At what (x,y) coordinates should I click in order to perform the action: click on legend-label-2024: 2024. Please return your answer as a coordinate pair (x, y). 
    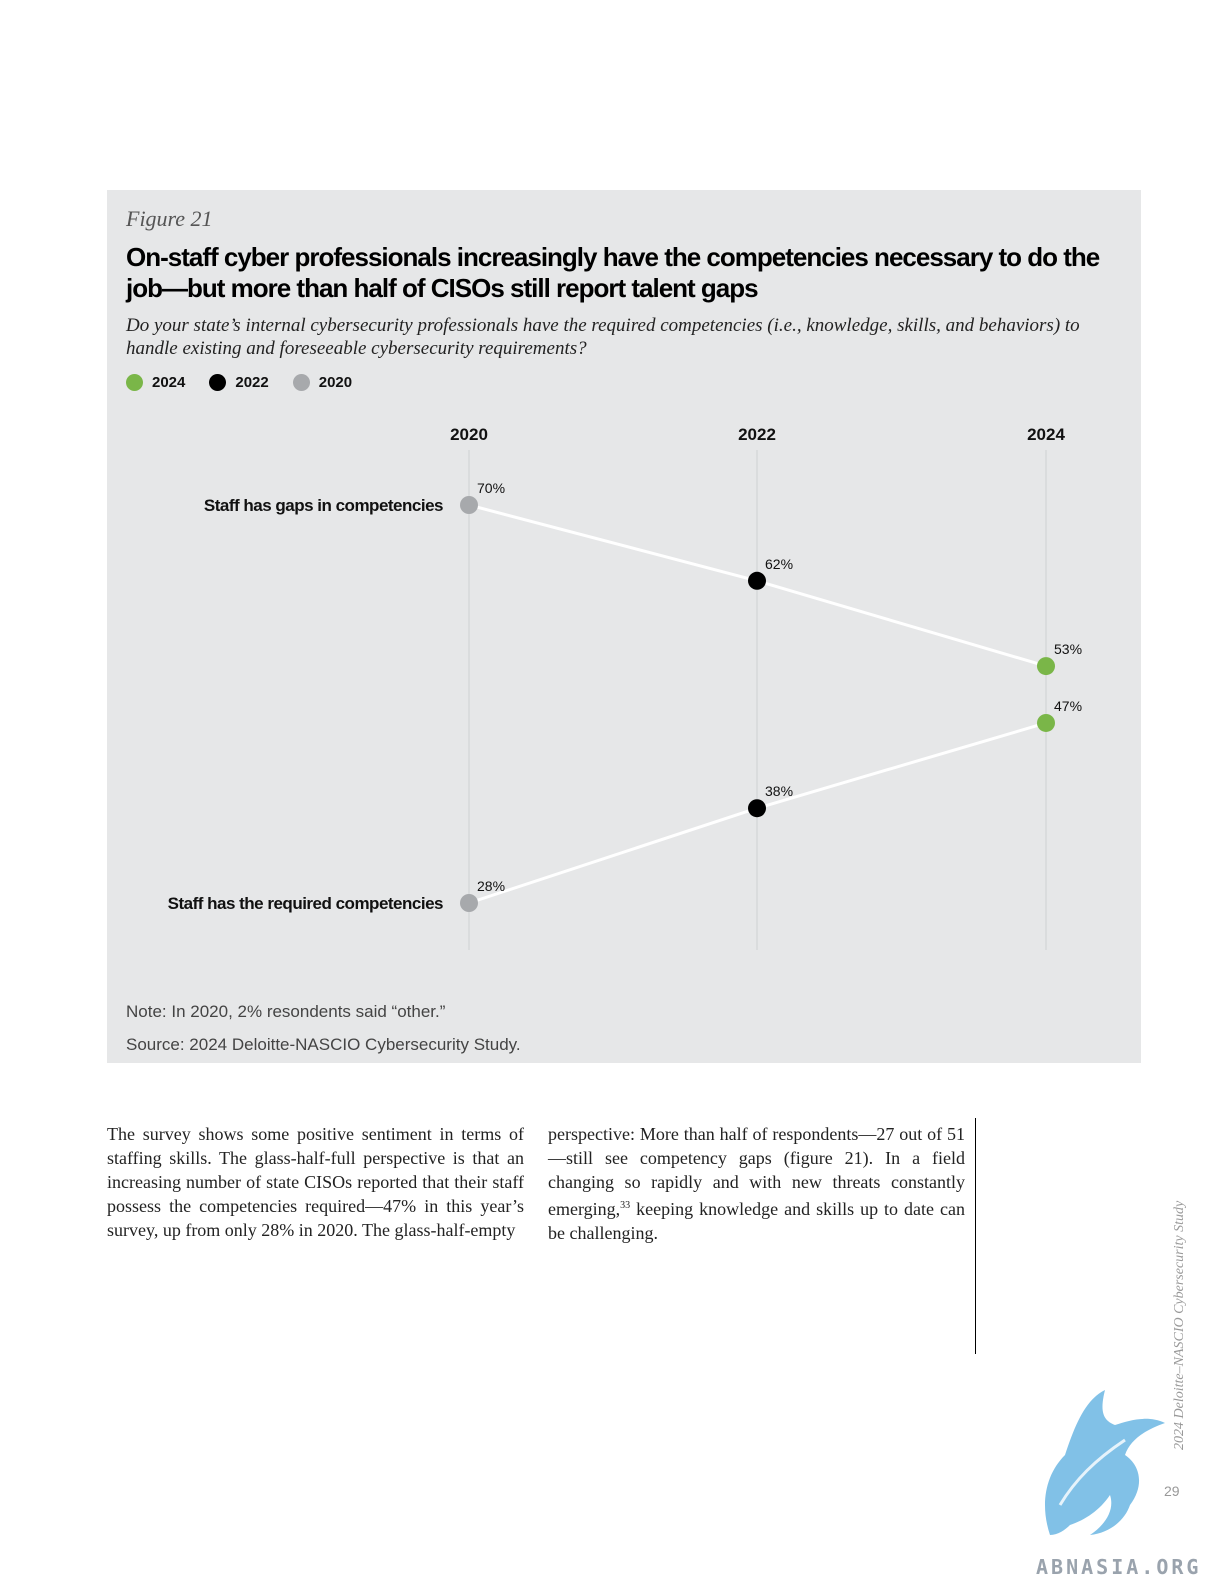
    Looking at the image, I should click on (169, 382).